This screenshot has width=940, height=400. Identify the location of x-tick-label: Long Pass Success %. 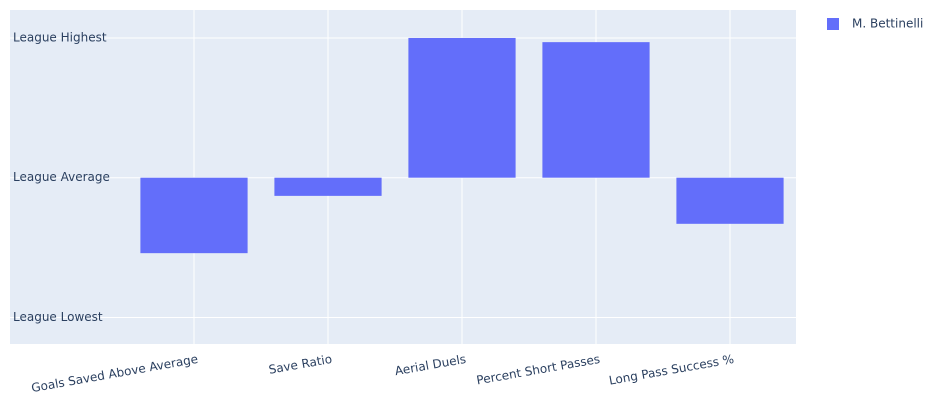
(671, 370).